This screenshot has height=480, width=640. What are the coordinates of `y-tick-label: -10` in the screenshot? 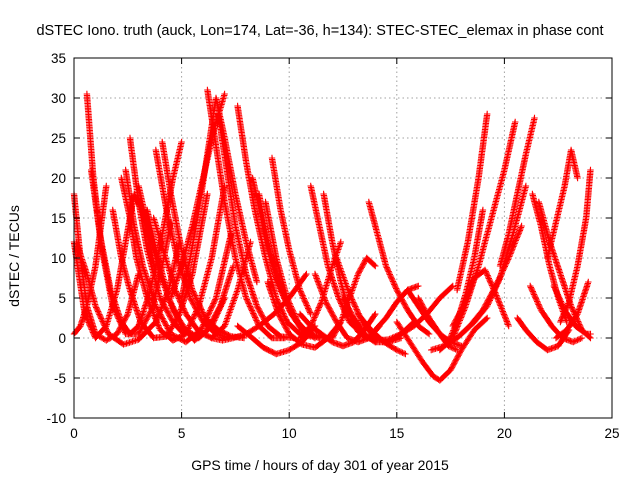 It's located at (56, 418).